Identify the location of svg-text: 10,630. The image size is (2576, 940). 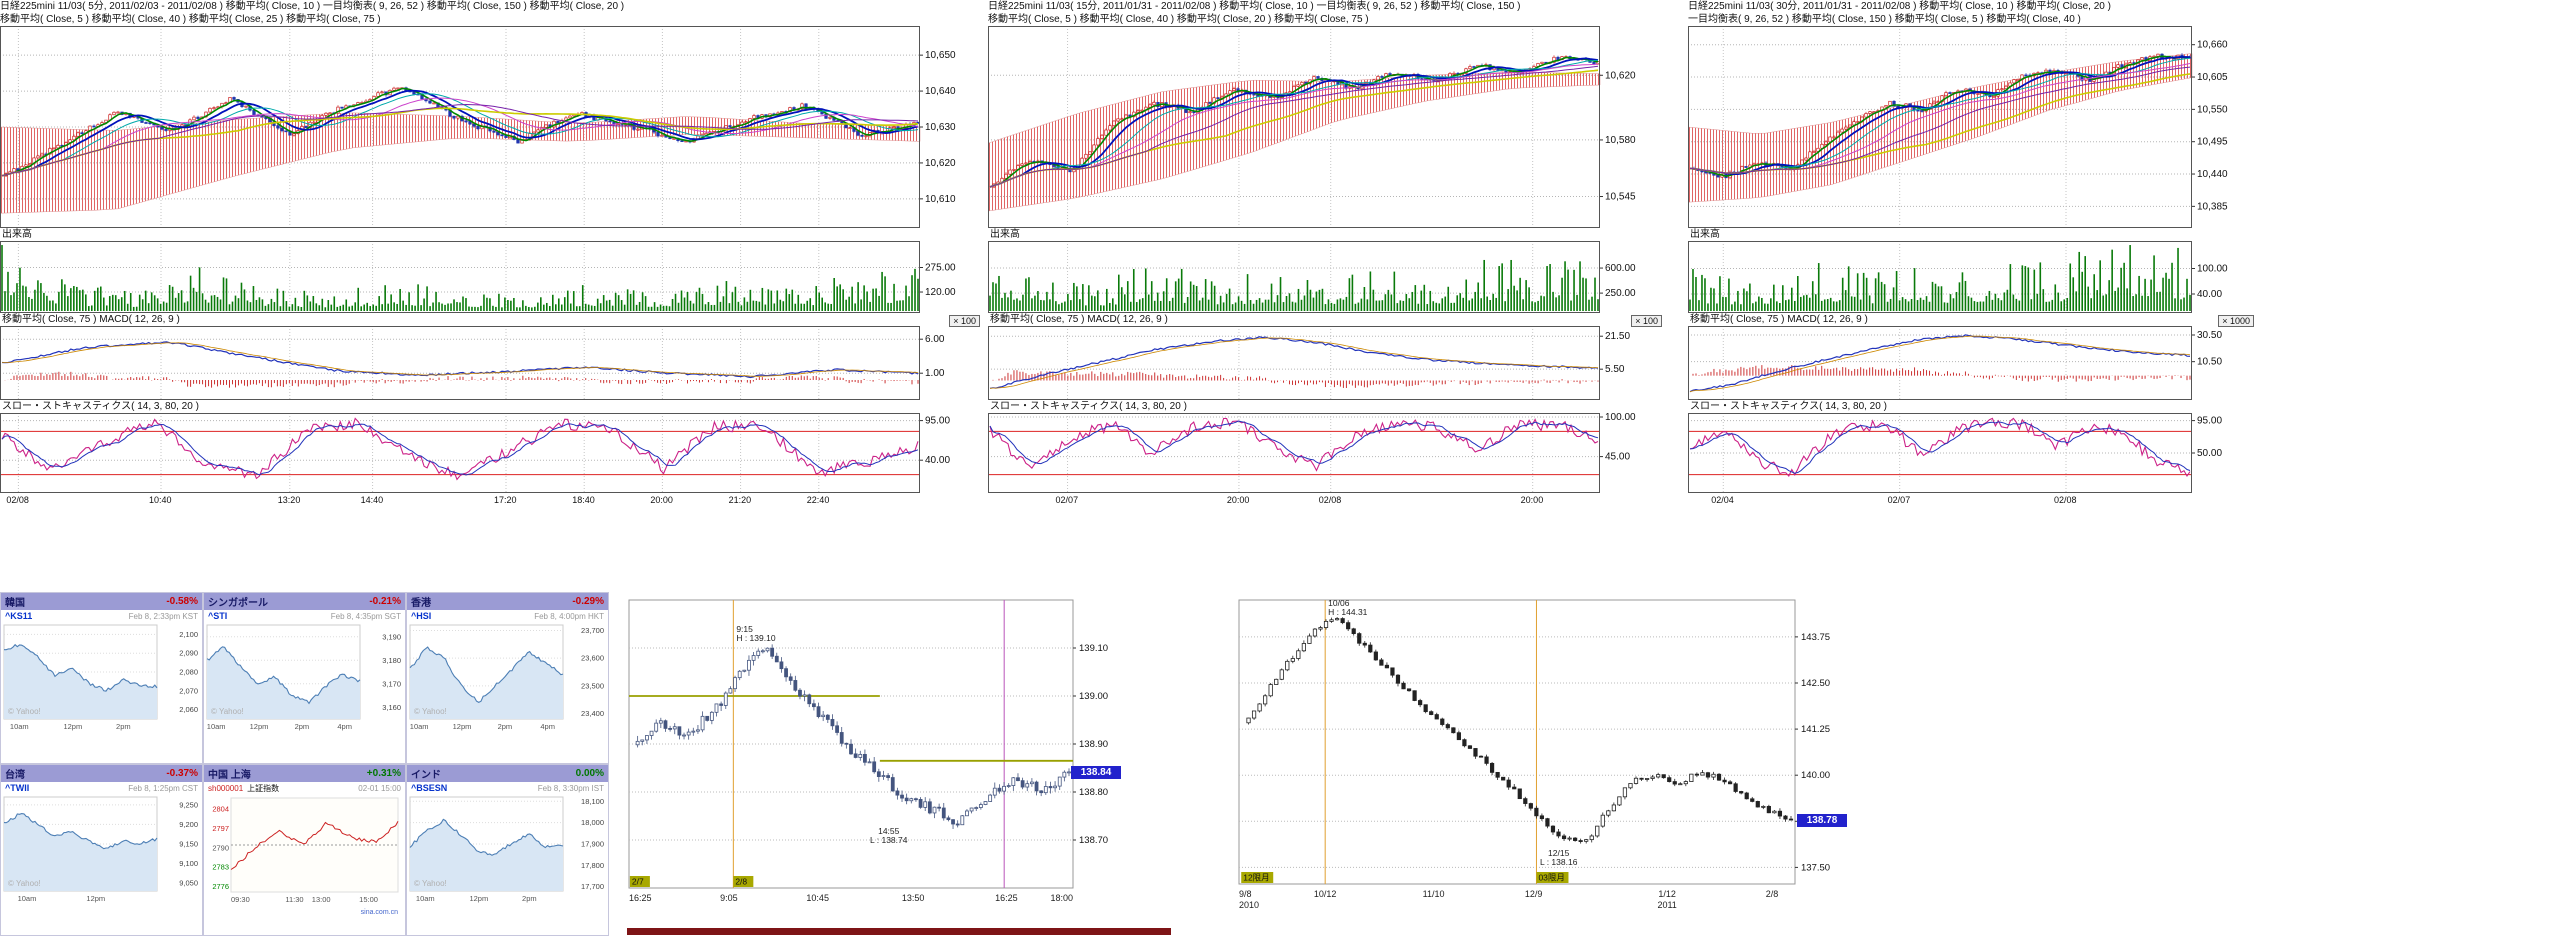
(940, 127).